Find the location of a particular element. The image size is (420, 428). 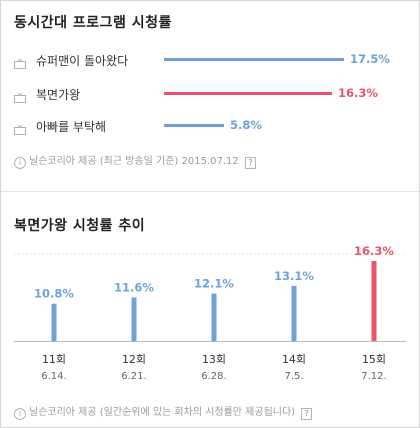

program-row: 슈퍼맨이 돌아왔다 17.5% is located at coordinates (214, 61).